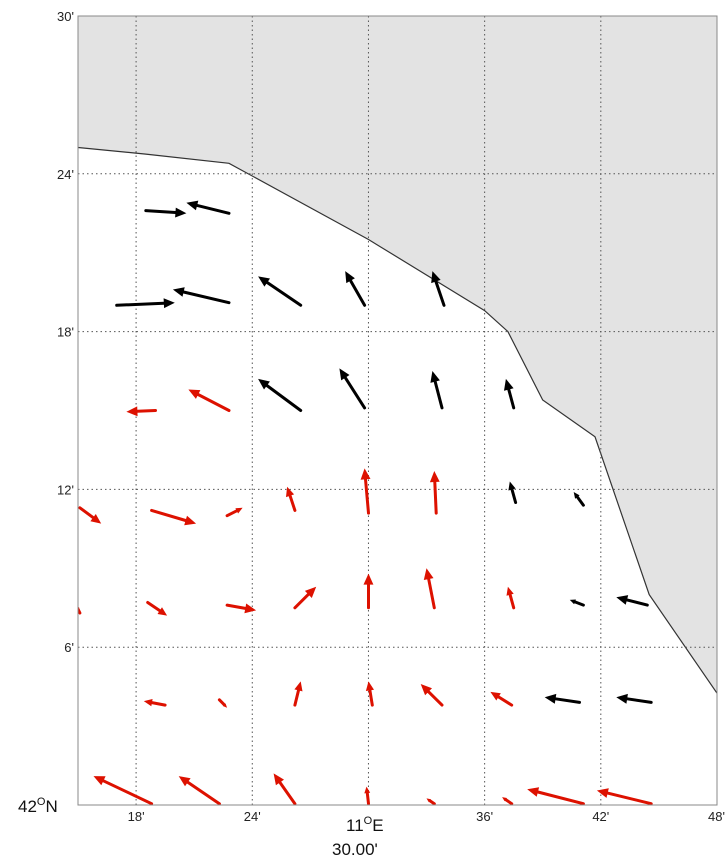  I want to click on lon-tick-label-42: 42', so click(600, 816).